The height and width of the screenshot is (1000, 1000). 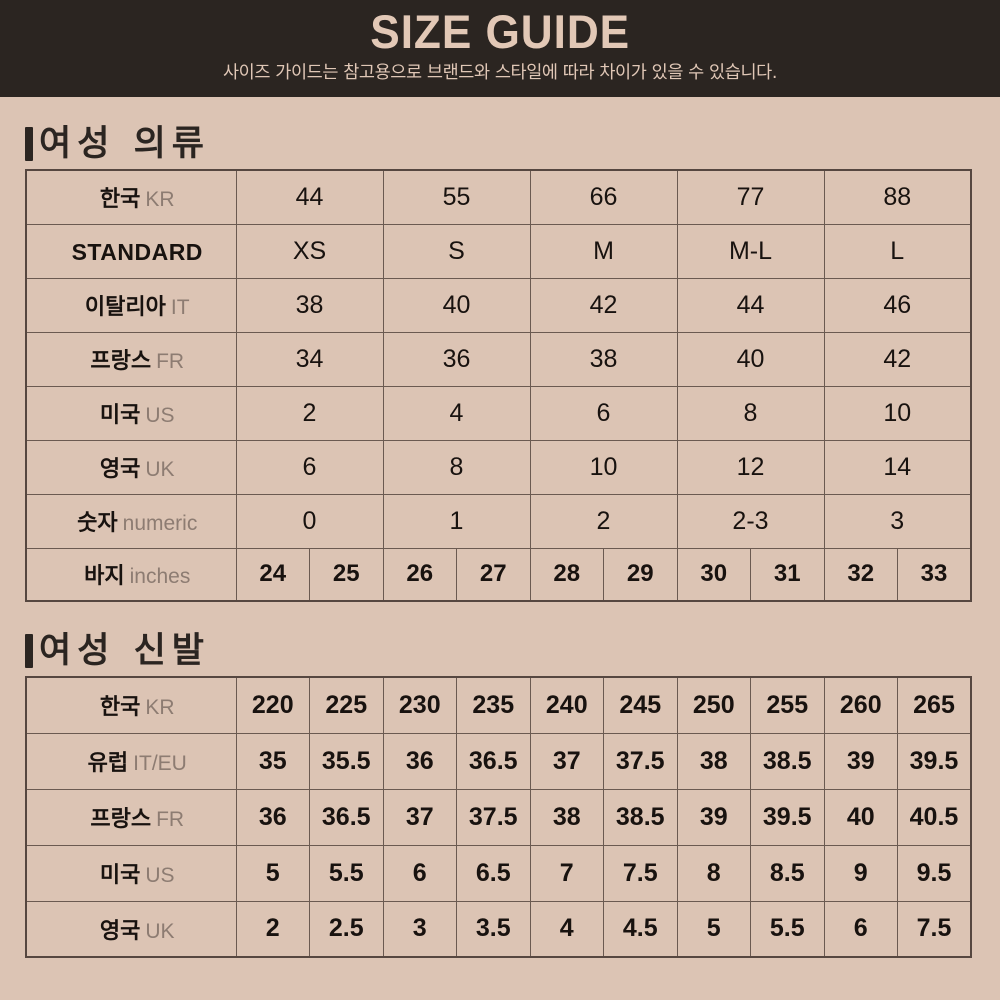 What do you see at coordinates (272, 929) in the screenshot?
I see `cell-shoes-4-0: 2` at bounding box center [272, 929].